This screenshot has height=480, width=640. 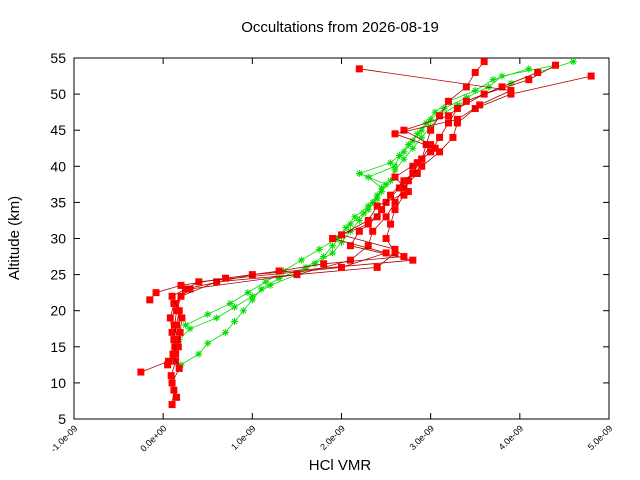 What do you see at coordinates (58, 239) in the screenshot?
I see `y-tick-label: 30` at bounding box center [58, 239].